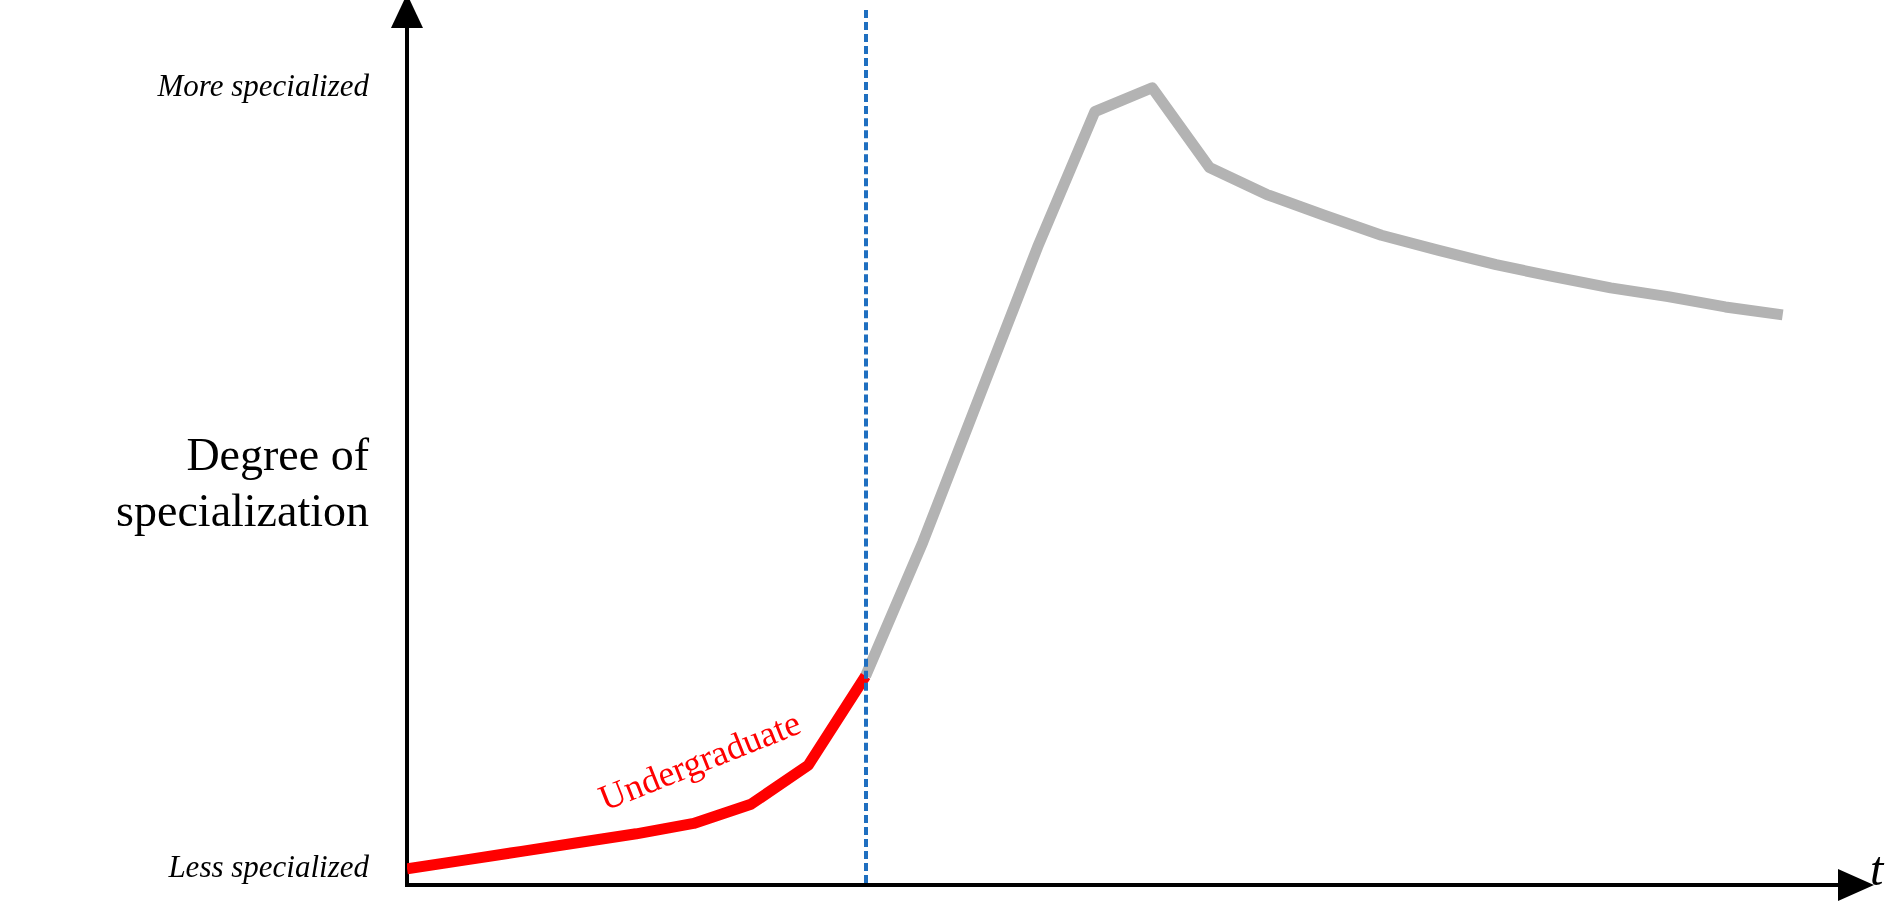 This screenshot has height=910, width=1892. What do you see at coordinates (243, 483) in the screenshot?
I see `y-axis-title: Degree of specialization` at bounding box center [243, 483].